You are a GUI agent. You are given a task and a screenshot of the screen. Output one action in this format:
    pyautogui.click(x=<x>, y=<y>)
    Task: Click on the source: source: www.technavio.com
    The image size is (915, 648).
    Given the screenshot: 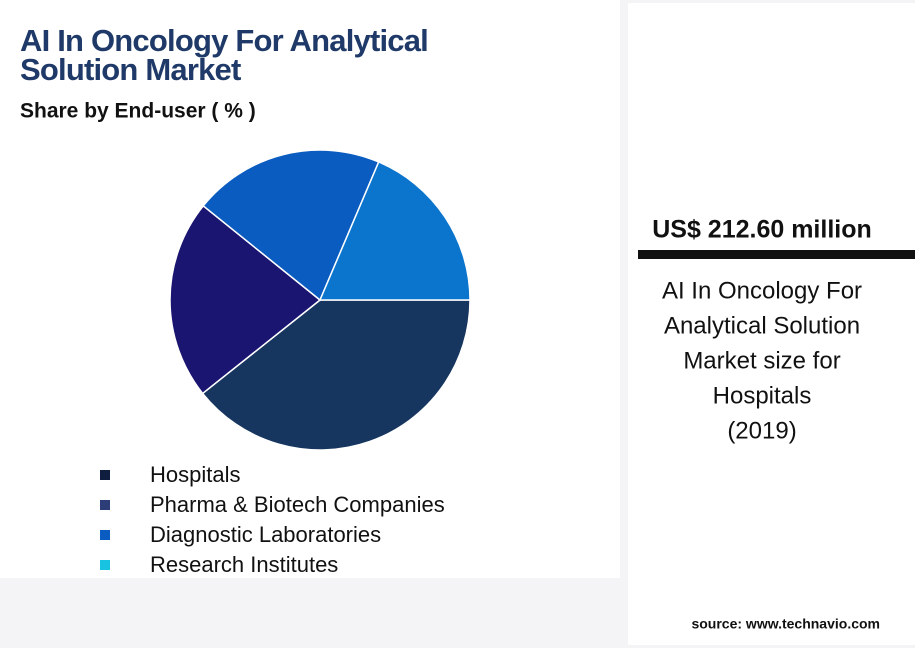 What is the action you would take?
    pyautogui.click(x=785, y=624)
    